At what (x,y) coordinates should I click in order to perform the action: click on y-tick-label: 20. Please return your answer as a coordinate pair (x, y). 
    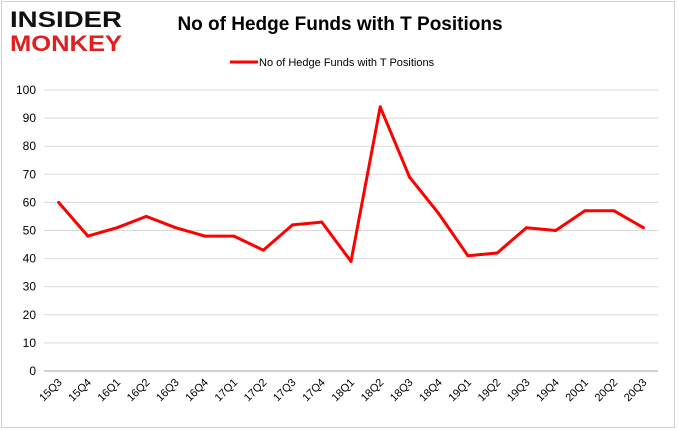
    Looking at the image, I should click on (30, 315).